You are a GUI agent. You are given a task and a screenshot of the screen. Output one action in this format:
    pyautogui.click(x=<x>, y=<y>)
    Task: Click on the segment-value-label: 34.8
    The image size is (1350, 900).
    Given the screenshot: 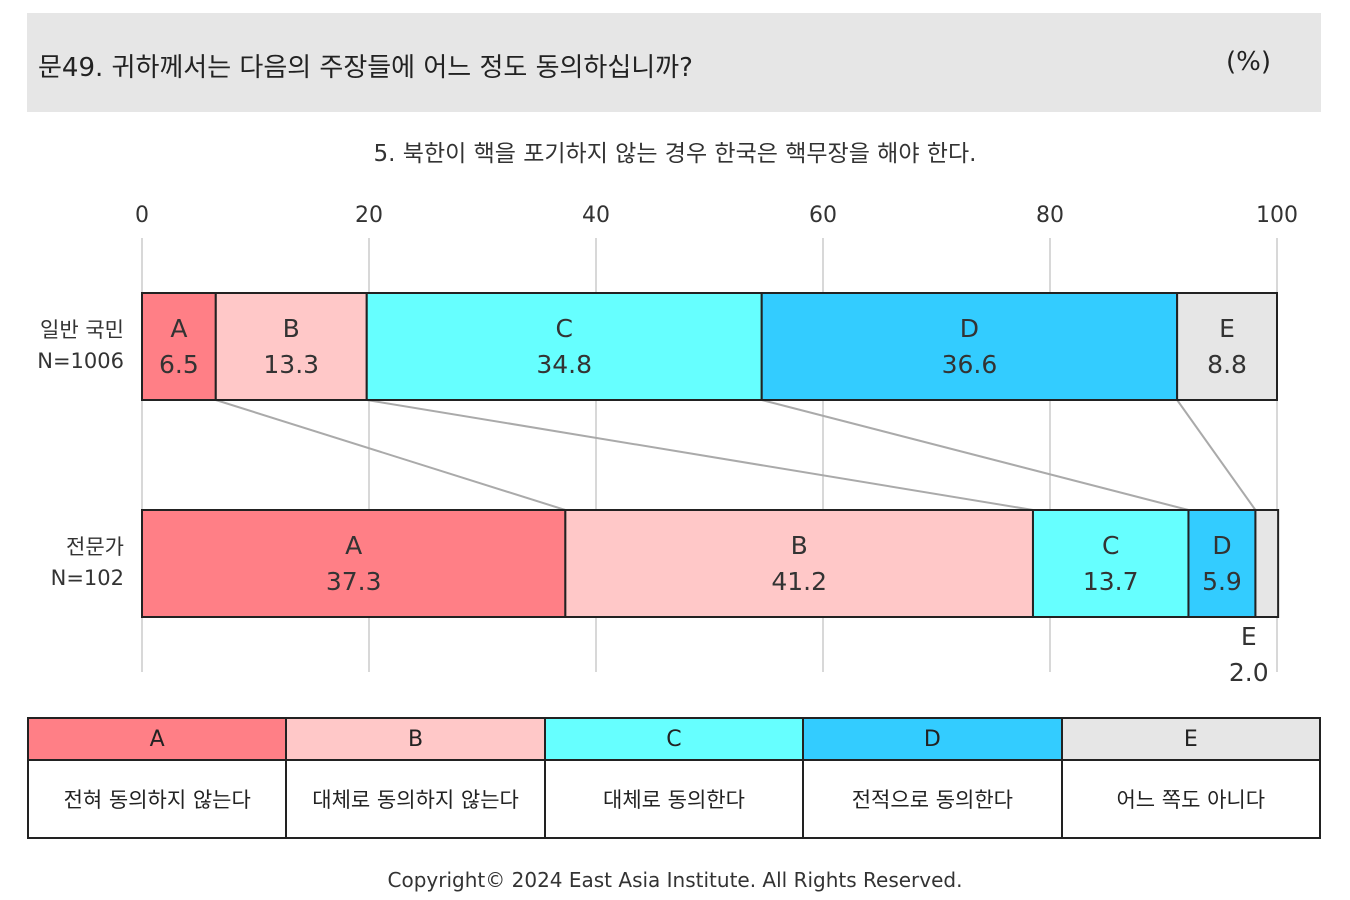 What is the action you would take?
    pyautogui.click(x=564, y=364)
    